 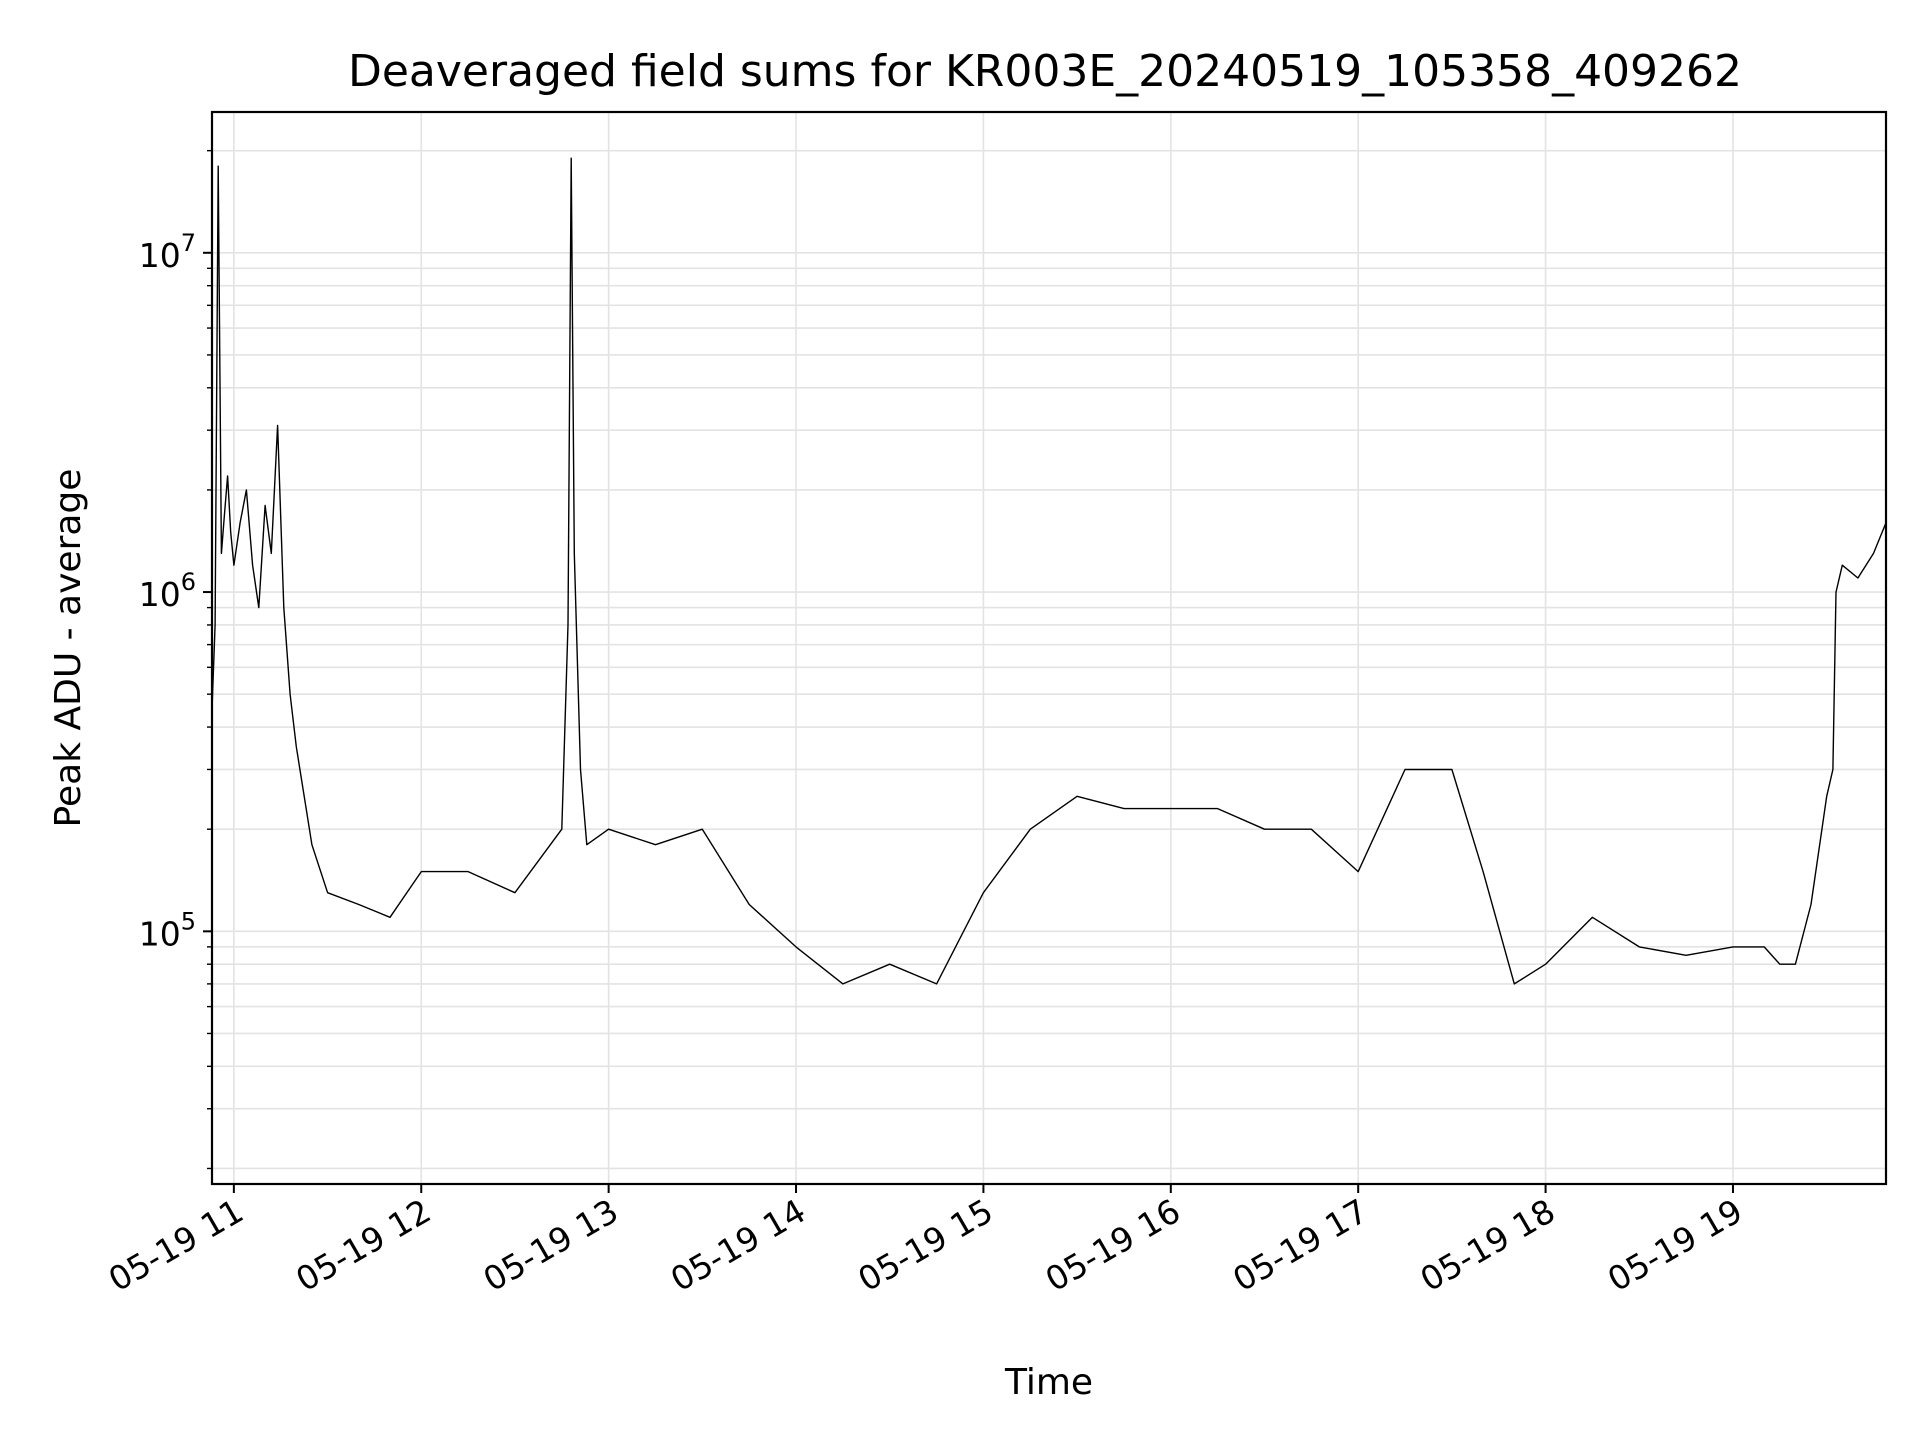 I want to click on y-axis-label: Peak ADU - average, so click(x=68, y=648).